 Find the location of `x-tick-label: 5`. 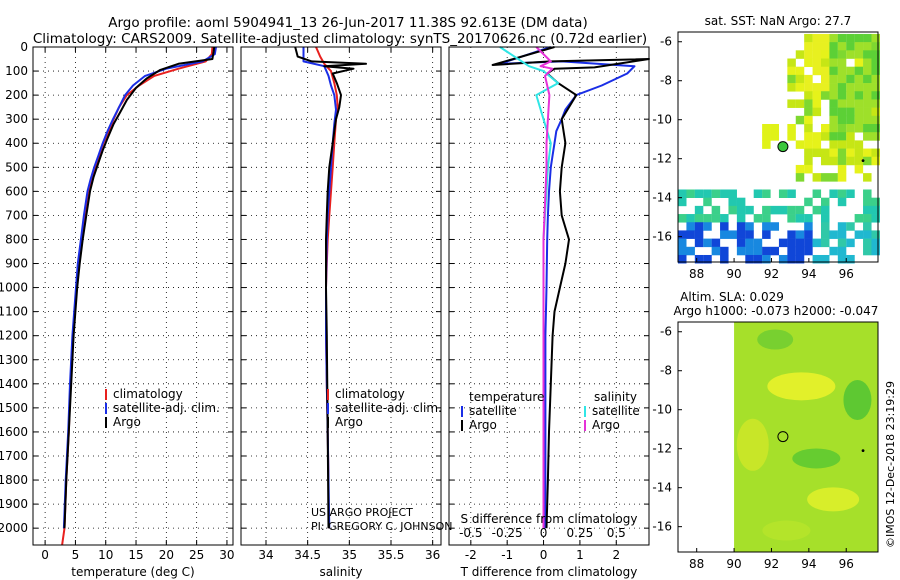

x-tick-label: 5 is located at coordinates (76, 555).